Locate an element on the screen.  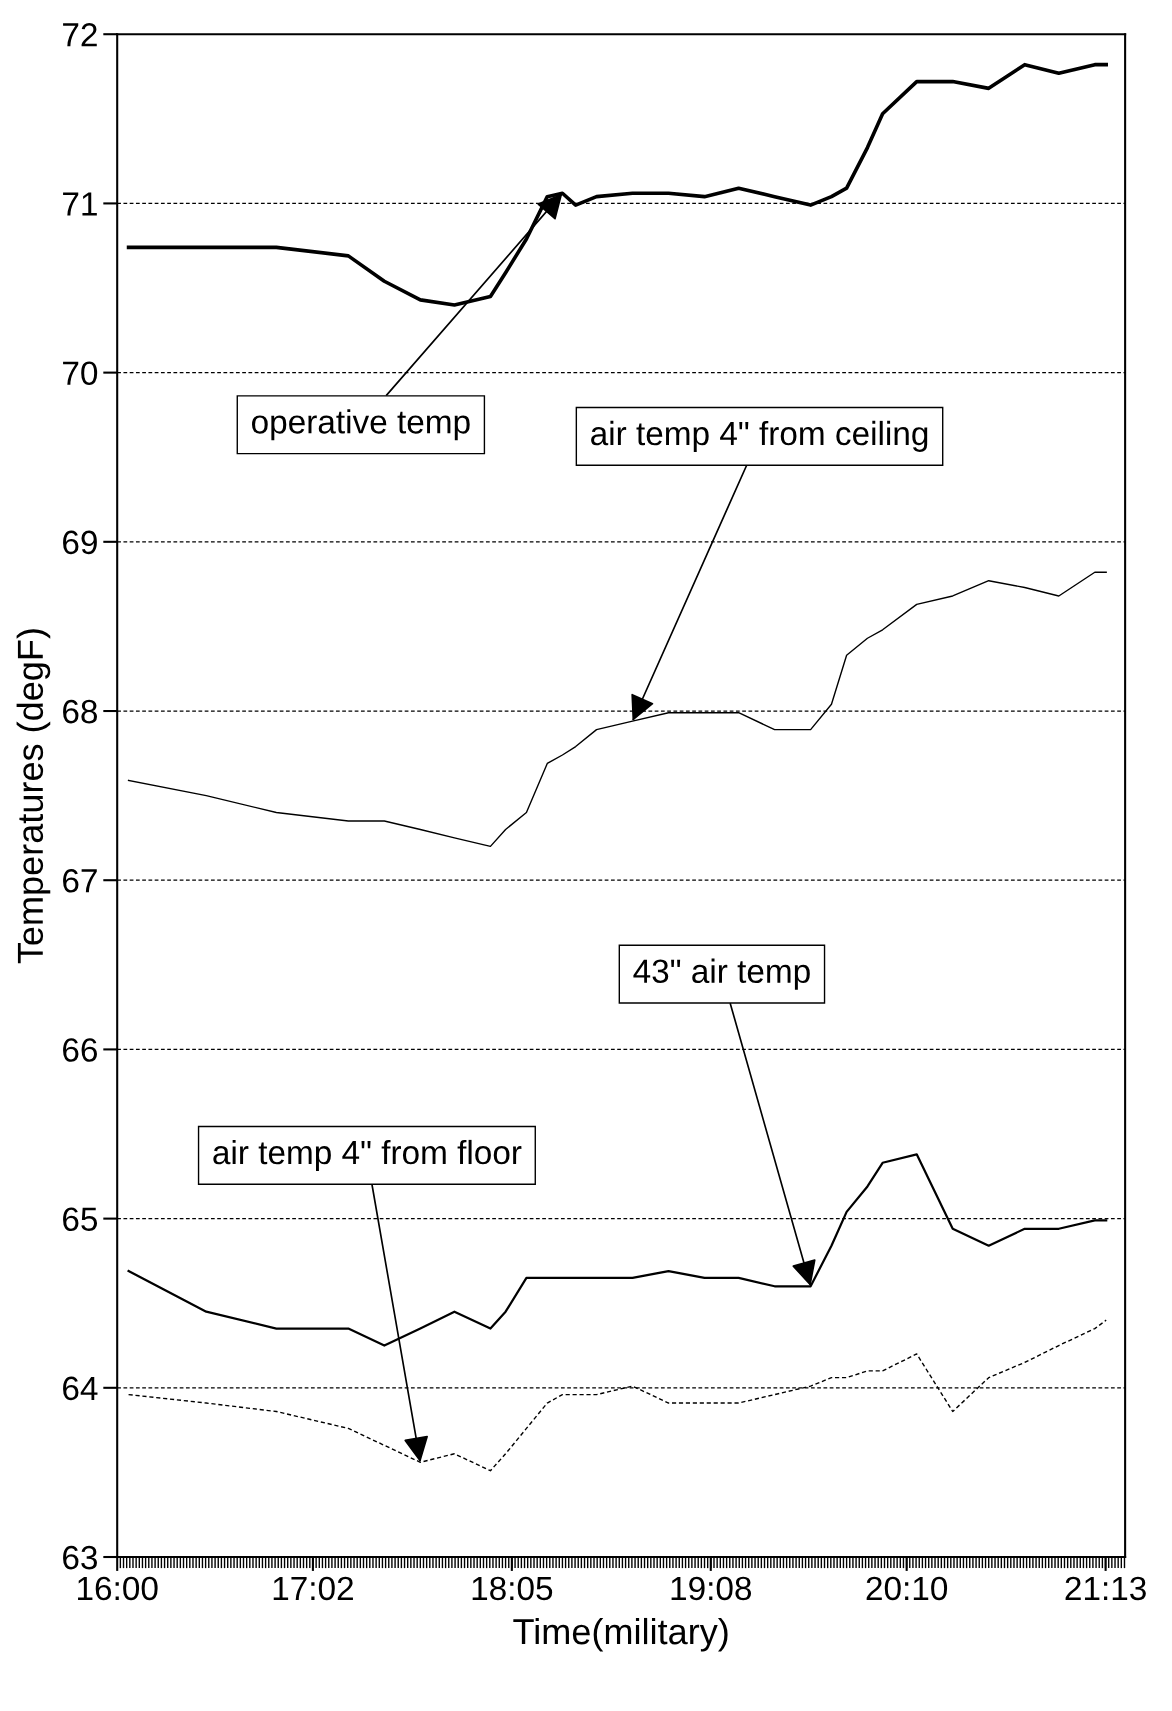
y-tick-label: 66 is located at coordinates (80, 1050).